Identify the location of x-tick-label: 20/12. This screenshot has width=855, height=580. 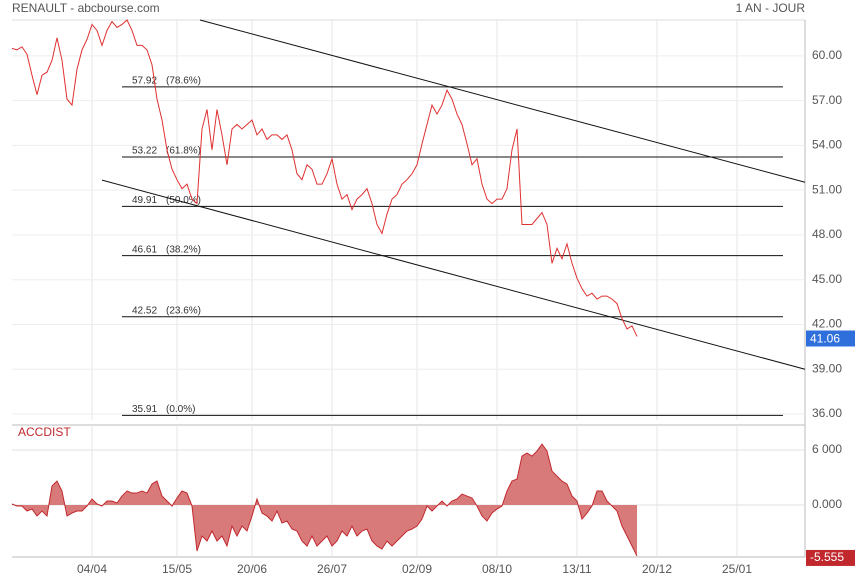
(657, 569).